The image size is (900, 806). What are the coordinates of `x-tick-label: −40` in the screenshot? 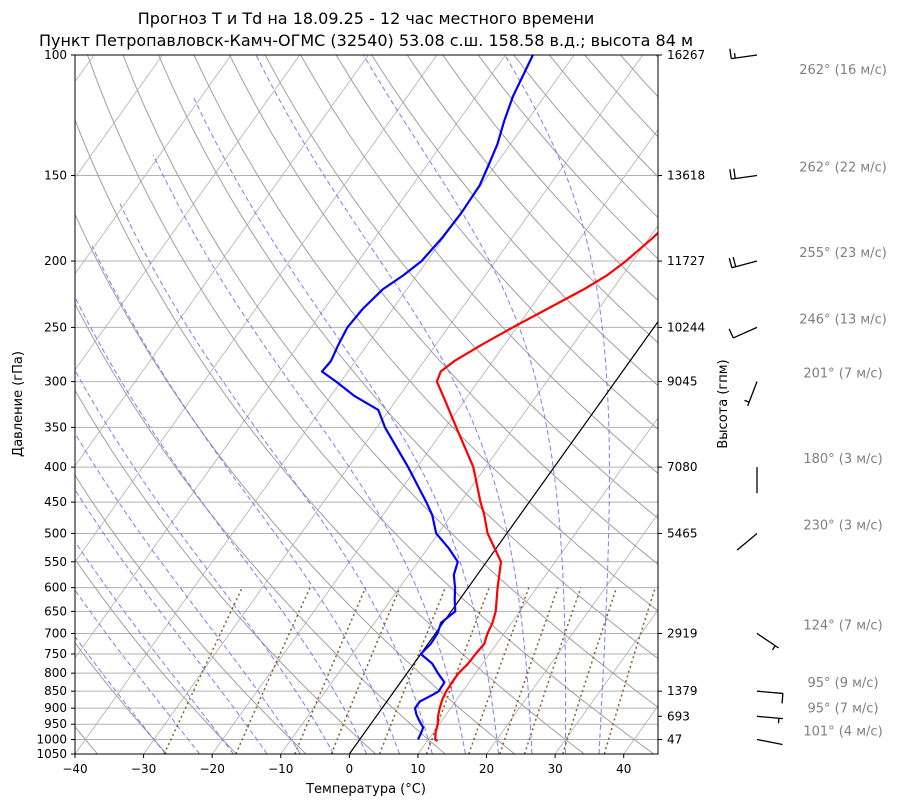 It's located at (74, 769).